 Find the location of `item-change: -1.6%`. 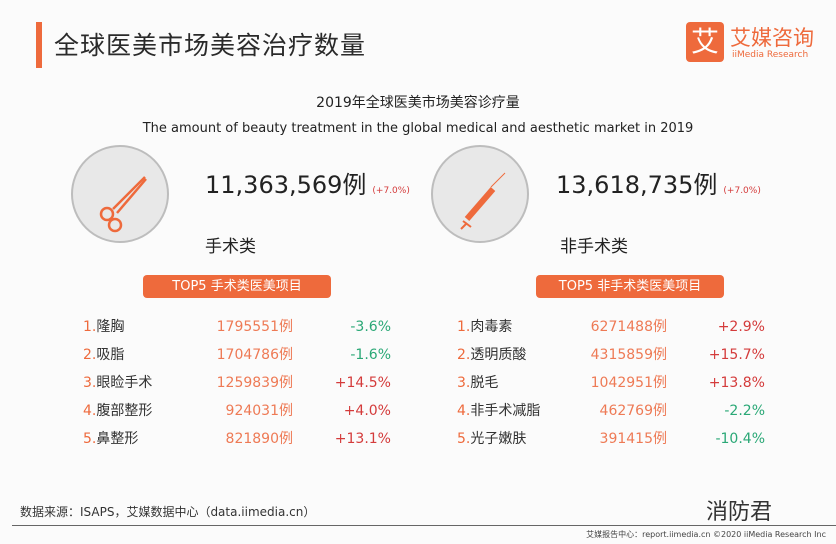

item-change: -1.6% is located at coordinates (370, 355).